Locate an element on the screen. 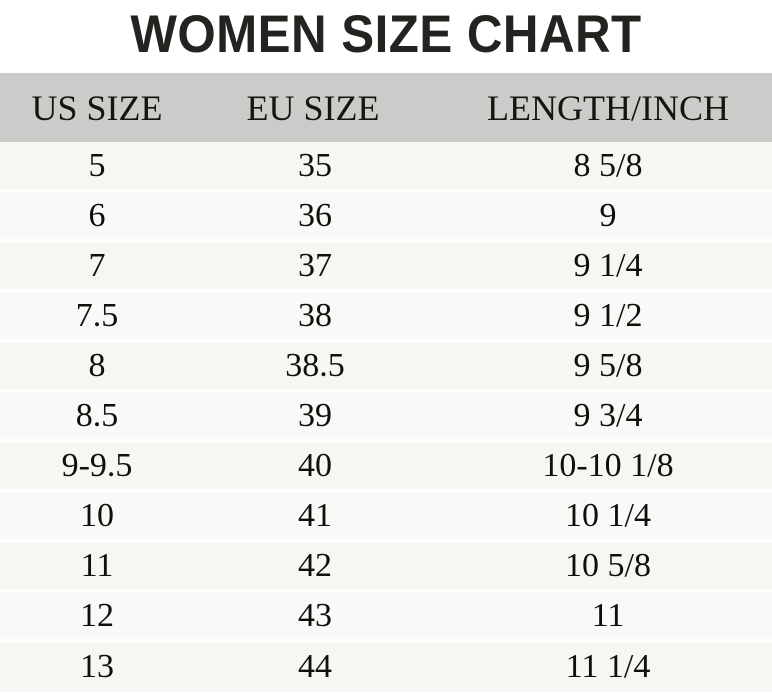  cell-us-size: 13 is located at coordinates (97, 666).